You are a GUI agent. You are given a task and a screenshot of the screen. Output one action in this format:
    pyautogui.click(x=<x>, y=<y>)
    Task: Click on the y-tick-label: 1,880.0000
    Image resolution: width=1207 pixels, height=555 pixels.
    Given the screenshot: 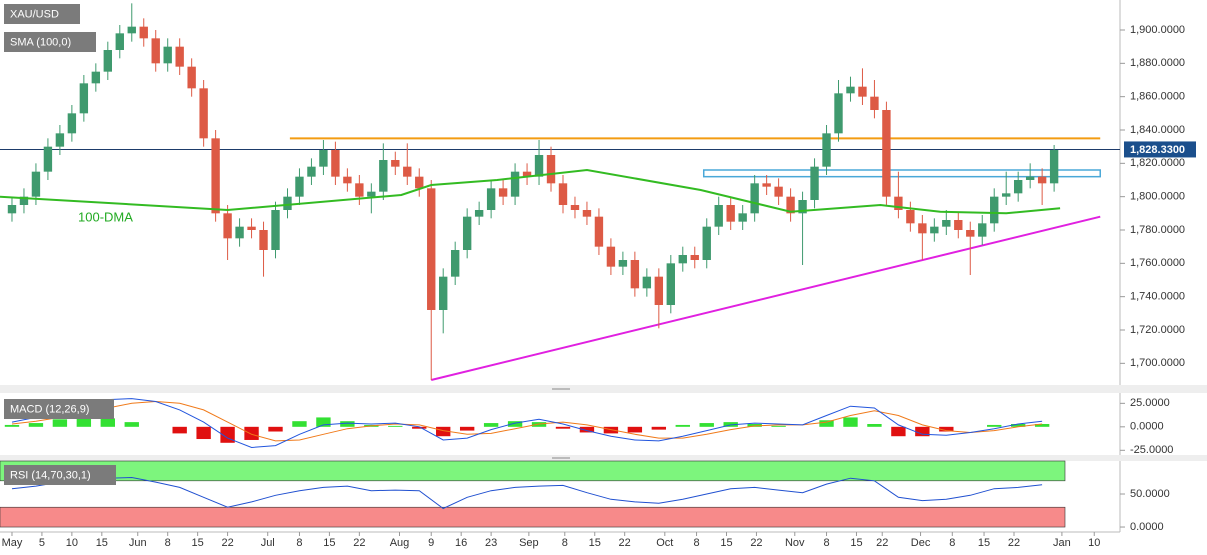 What is the action you would take?
    pyautogui.click(x=1157, y=63)
    